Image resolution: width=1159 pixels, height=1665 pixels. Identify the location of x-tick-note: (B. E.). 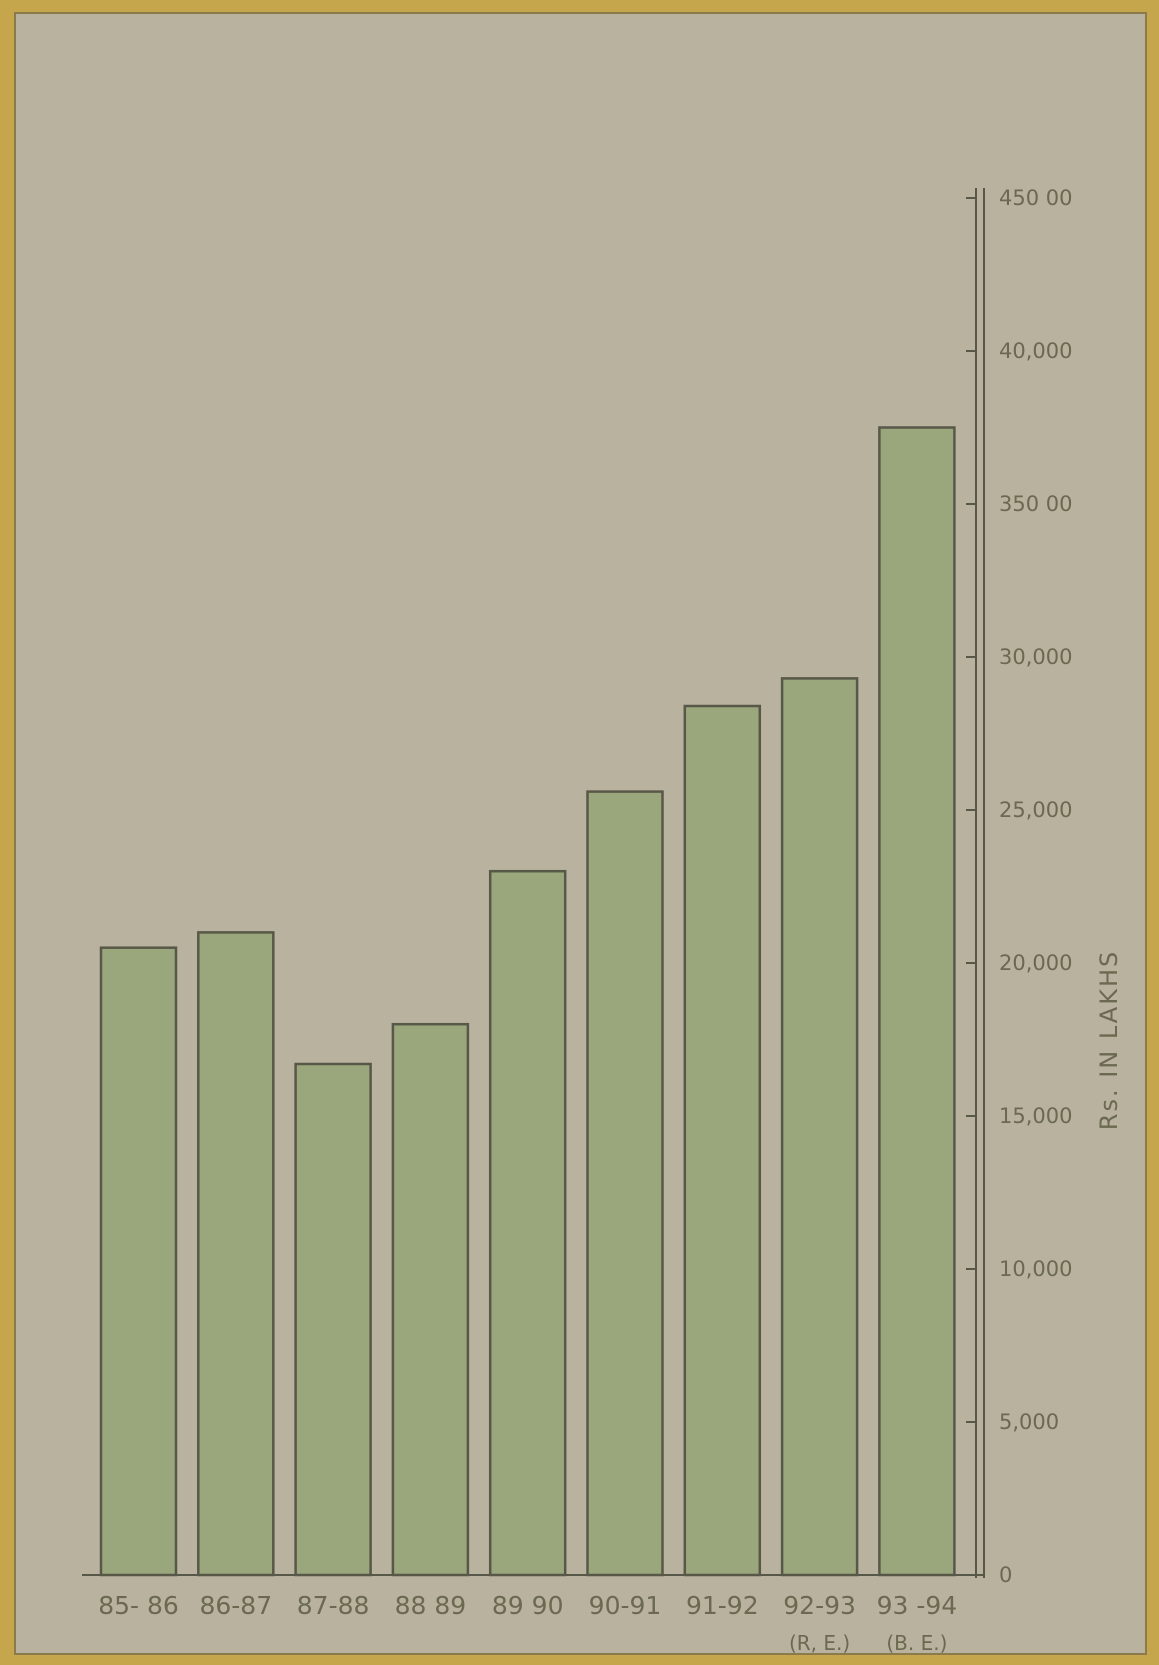
(916, 1643).